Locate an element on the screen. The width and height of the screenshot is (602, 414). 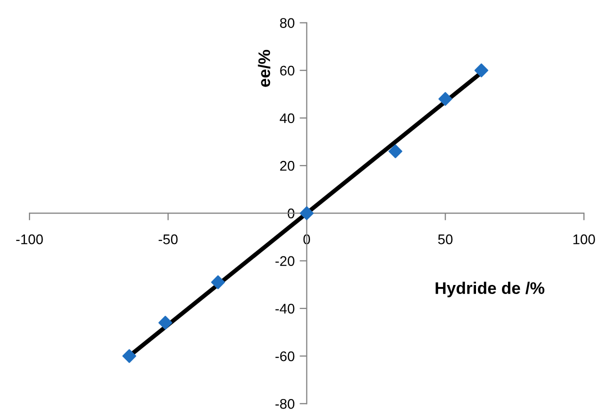
y-tick-label: 40 is located at coordinates (287, 118).